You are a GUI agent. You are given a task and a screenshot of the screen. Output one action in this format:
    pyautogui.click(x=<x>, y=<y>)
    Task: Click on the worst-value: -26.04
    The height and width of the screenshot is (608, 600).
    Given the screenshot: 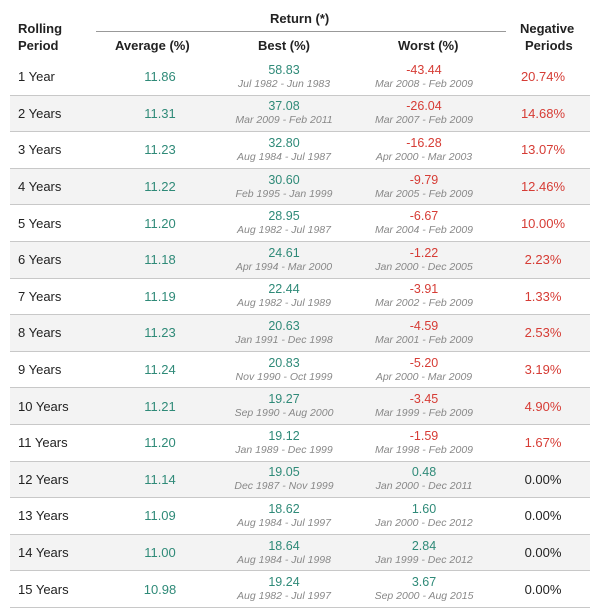 What is the action you would take?
    pyautogui.click(x=424, y=106)
    